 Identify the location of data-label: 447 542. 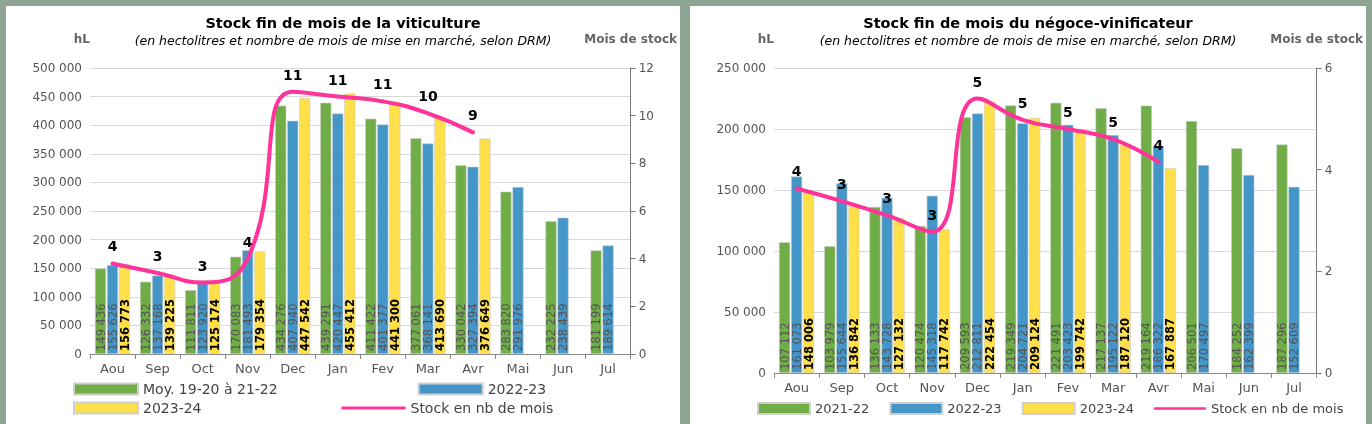
(304, 324).